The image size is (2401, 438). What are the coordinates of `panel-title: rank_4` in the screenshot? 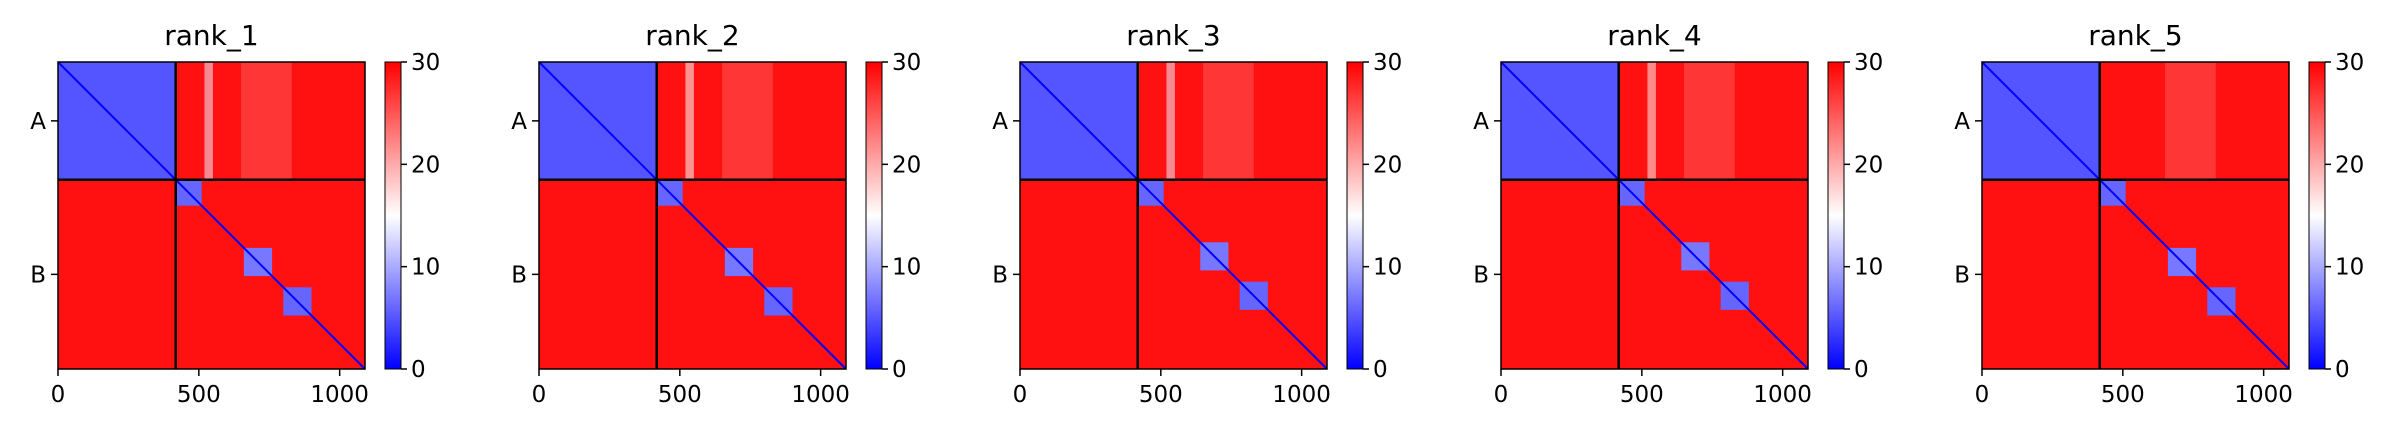 It's located at (1654, 35).